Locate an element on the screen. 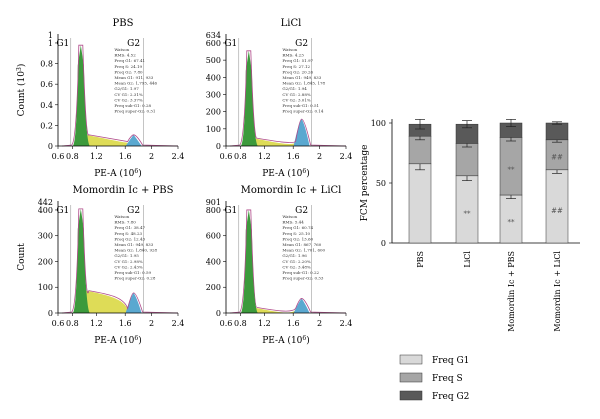 The image size is (600, 419). stats-line: Mean G2: 1,701, 600 is located at coordinates (303, 250).